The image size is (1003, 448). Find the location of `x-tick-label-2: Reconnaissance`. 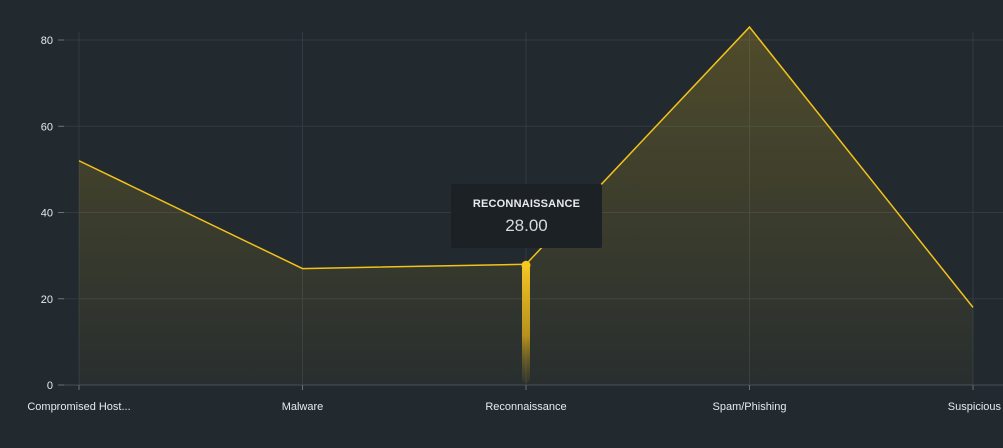

x-tick-label-2: Reconnaissance is located at coordinates (525, 407).